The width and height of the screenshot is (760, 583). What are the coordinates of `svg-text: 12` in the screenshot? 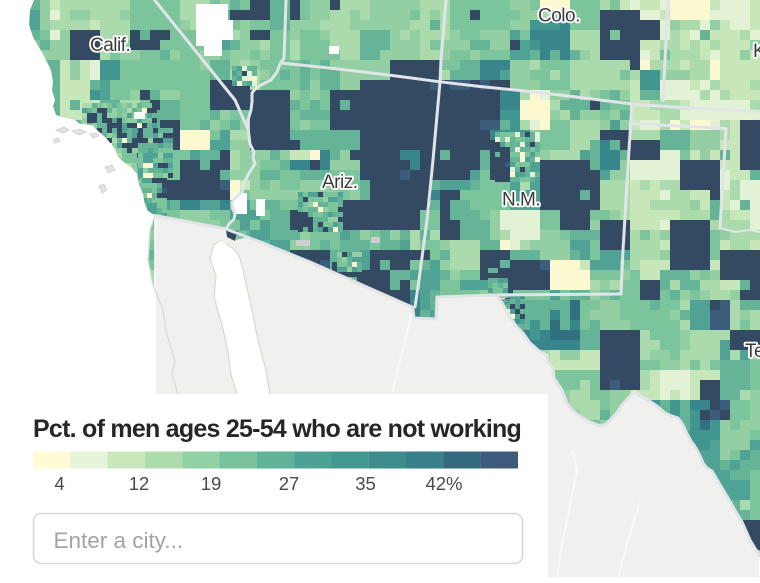 It's located at (139, 483).